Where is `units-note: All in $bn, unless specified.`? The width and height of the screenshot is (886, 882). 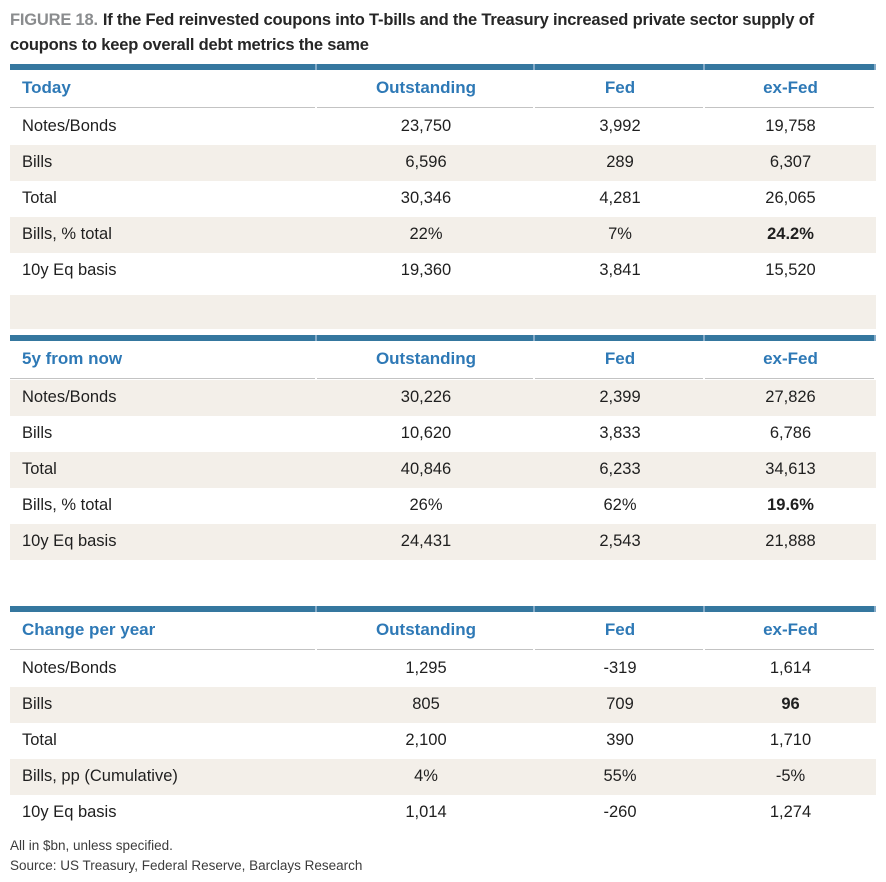
units-note: All in $bn, unless specified. is located at coordinates (91, 845).